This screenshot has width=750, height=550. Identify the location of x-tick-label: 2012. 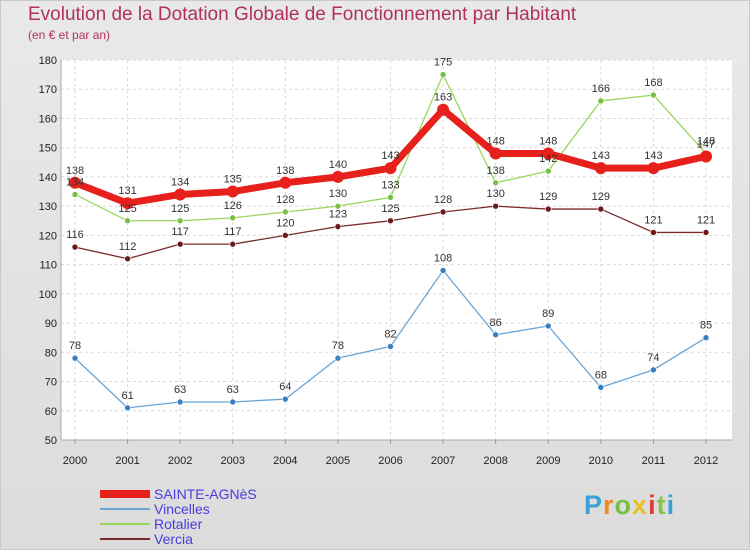
(706, 461).